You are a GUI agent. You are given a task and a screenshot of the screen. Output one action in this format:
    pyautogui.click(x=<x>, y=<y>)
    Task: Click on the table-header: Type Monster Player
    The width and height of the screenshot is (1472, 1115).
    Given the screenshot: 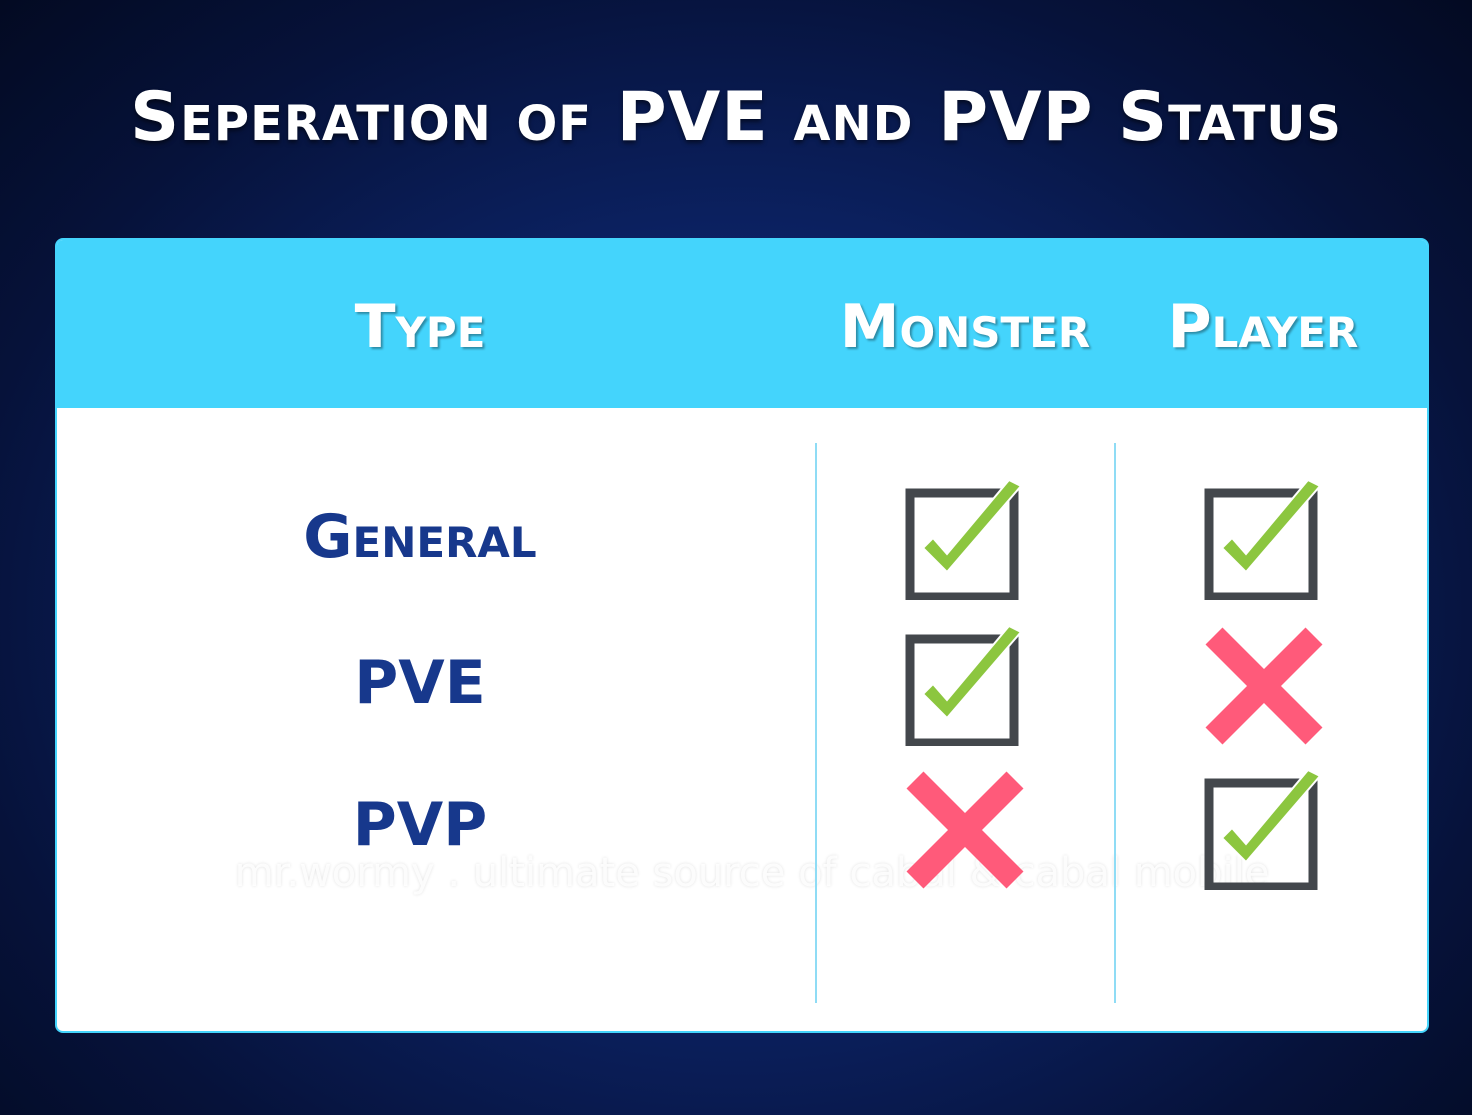 What is the action you would take?
    pyautogui.click(x=742, y=324)
    